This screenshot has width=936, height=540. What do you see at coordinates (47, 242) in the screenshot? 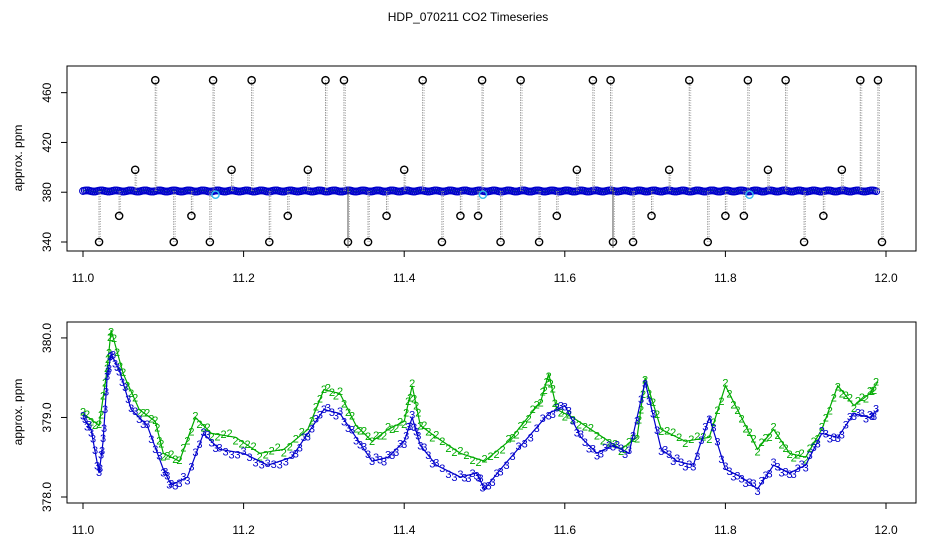
I see `top-y-tick-label: 340` at bounding box center [47, 242].